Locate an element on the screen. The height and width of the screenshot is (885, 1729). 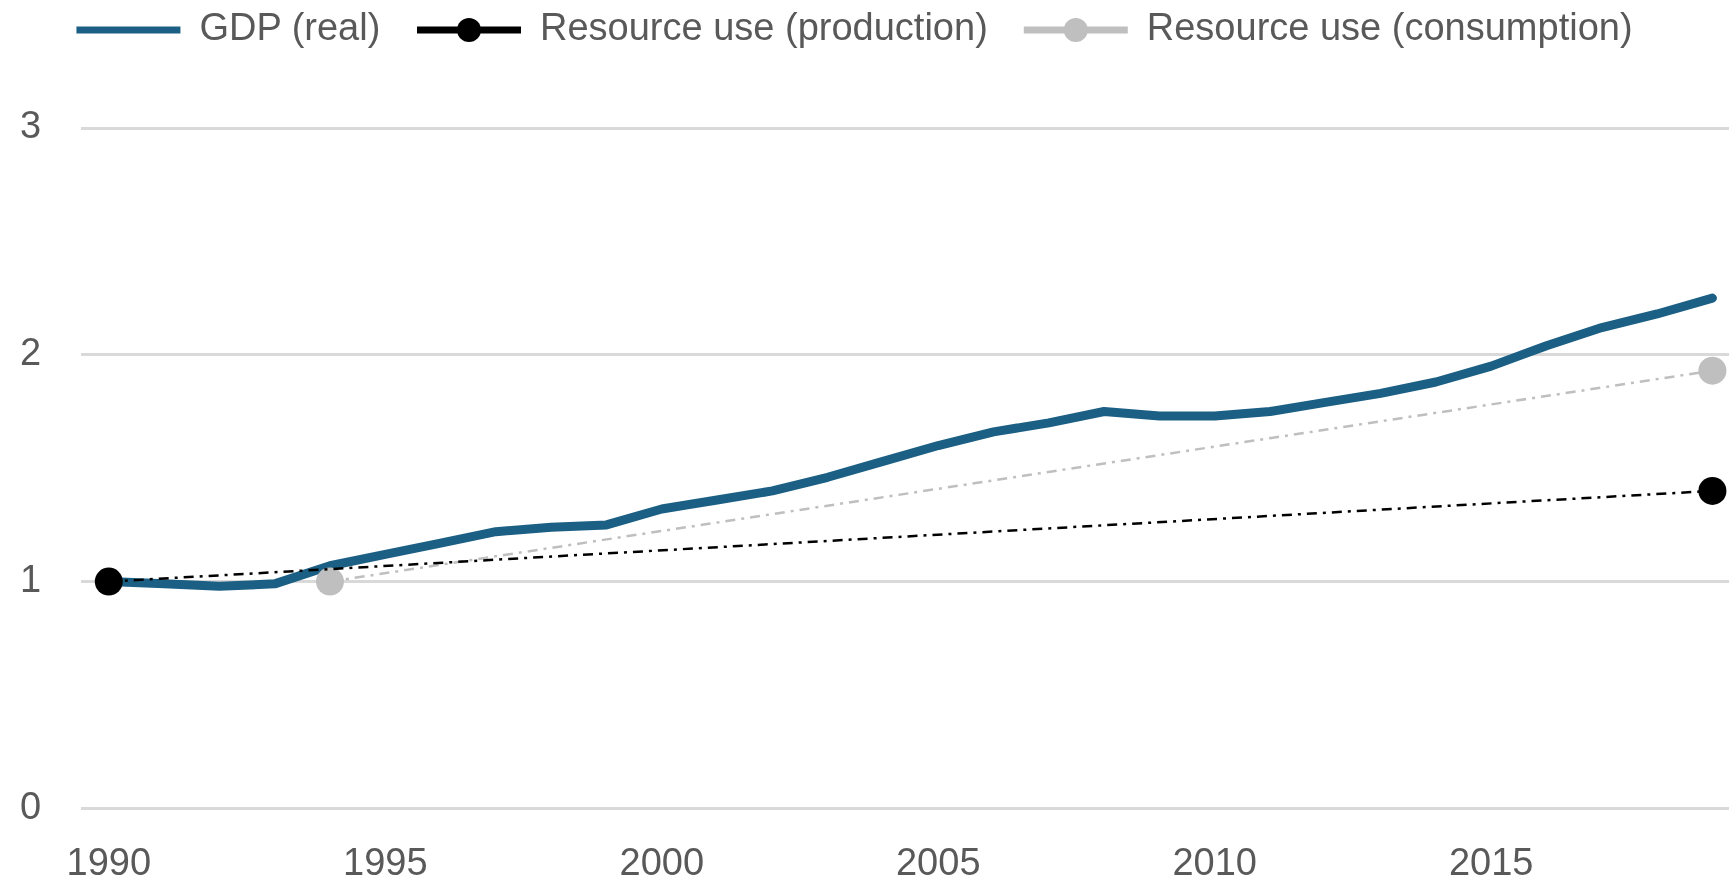
legend-label: GDP (real) is located at coordinates (290, 27).